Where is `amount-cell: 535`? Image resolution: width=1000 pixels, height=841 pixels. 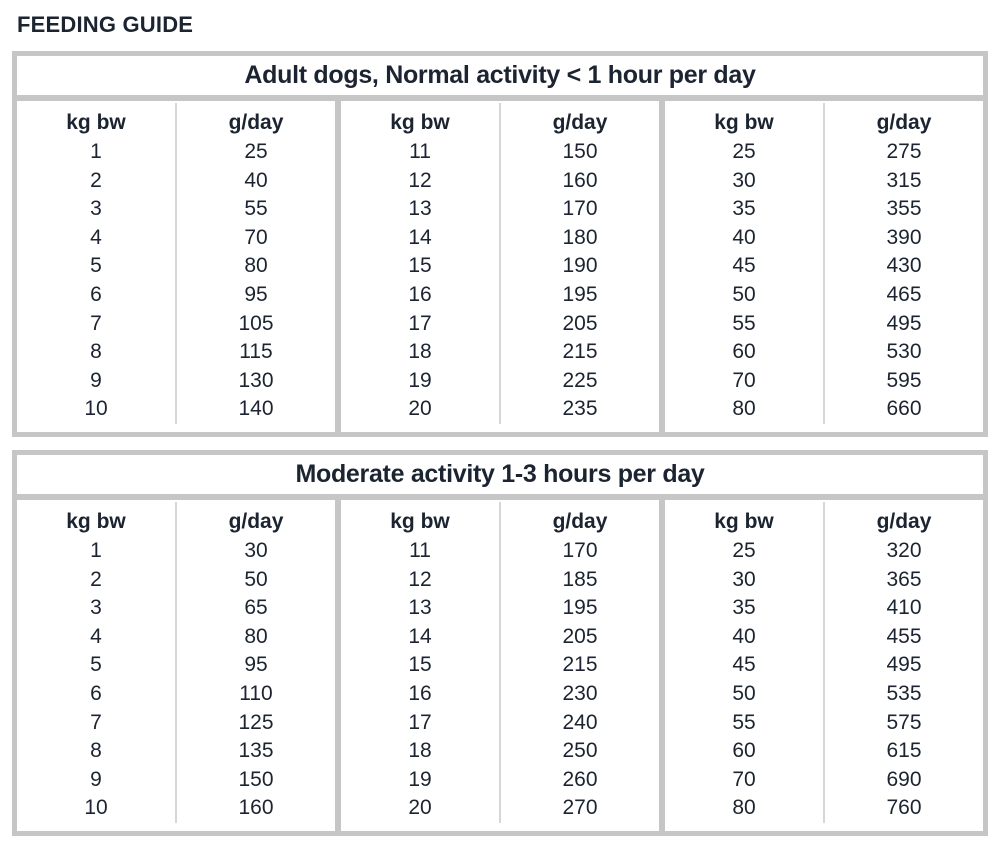
amount-cell: 535 is located at coordinates (904, 693).